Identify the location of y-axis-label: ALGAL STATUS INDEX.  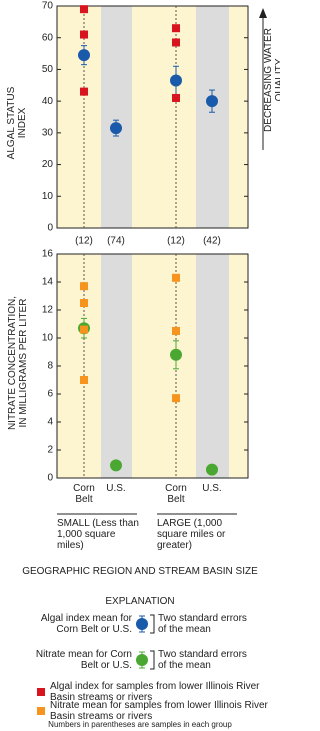
(17, 123).